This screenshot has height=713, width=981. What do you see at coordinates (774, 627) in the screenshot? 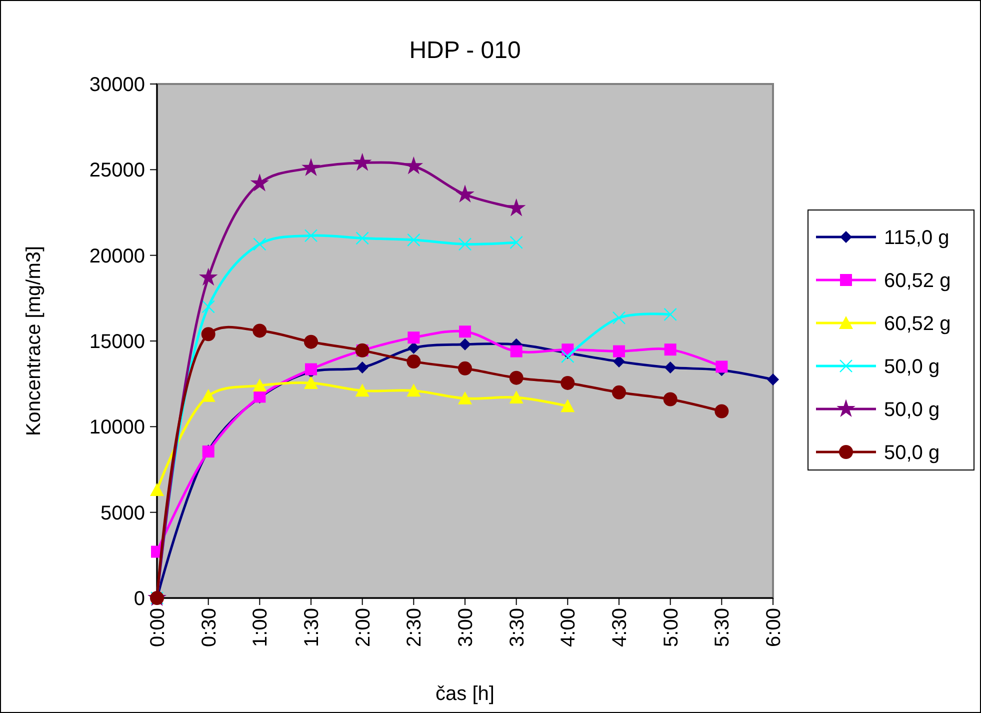
I see `x-tick-label: 6:00` at bounding box center [774, 627].